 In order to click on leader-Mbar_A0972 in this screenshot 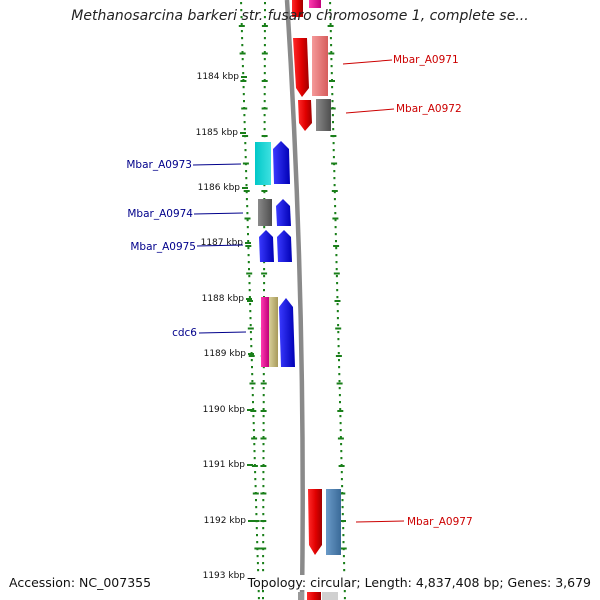, I will do `click(370, 111)`.